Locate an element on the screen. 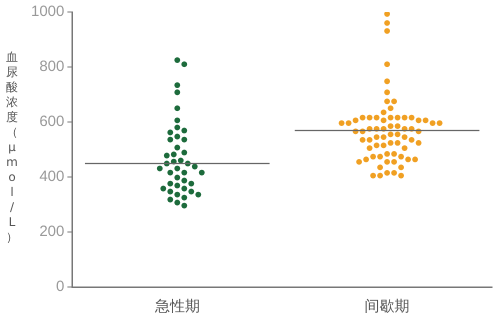 This screenshot has width=500, height=323. text: 血尿酸浓度（μmol/L） is located at coordinates (12, 147).